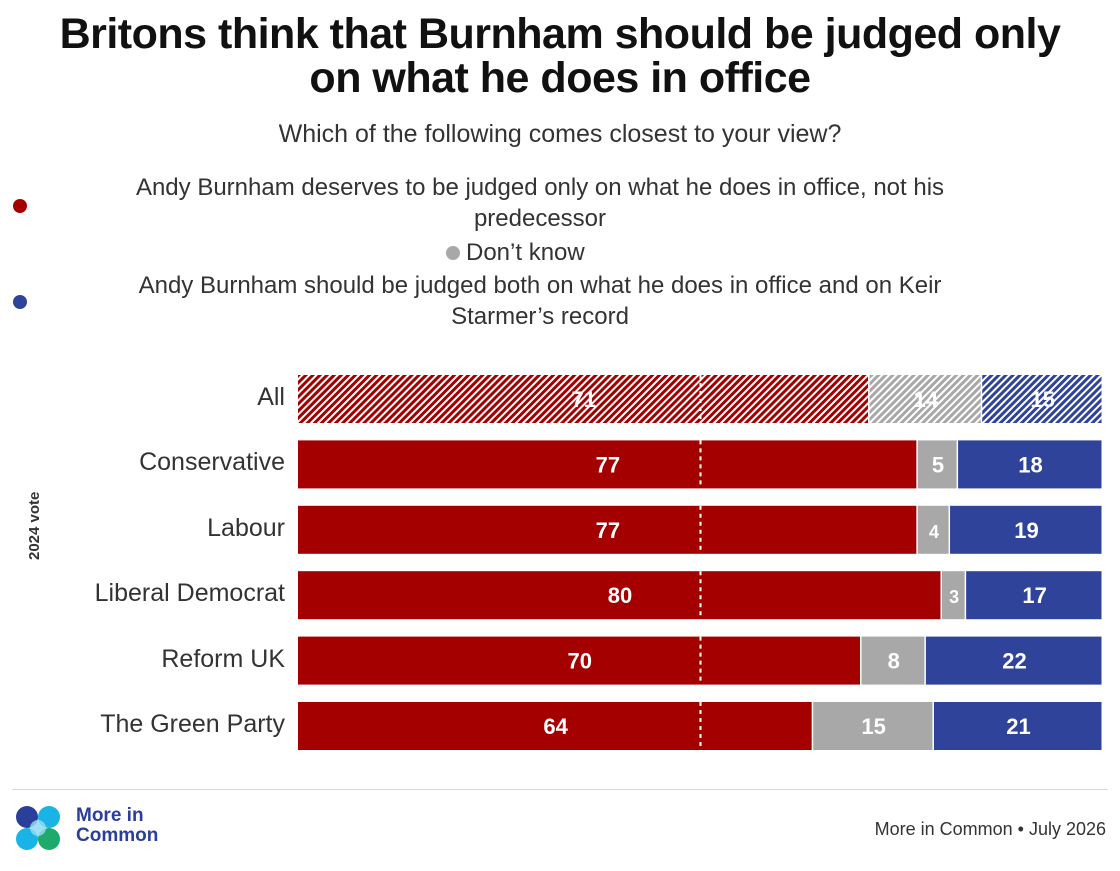 The height and width of the screenshot is (871, 1120). I want to click on legend-judged-both-line-2: Starmer’s record, so click(540, 316).